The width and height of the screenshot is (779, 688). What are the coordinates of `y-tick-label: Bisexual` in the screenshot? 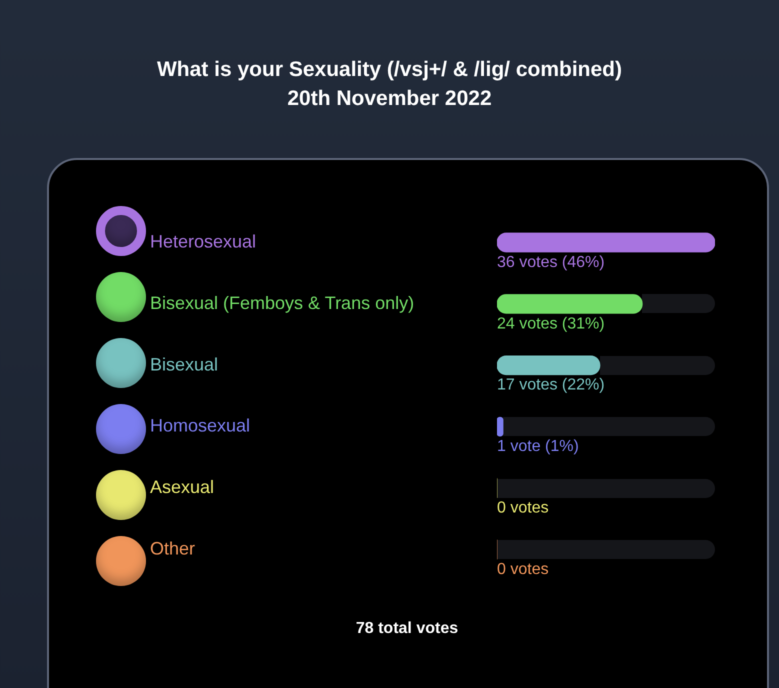 It's located at (184, 364).